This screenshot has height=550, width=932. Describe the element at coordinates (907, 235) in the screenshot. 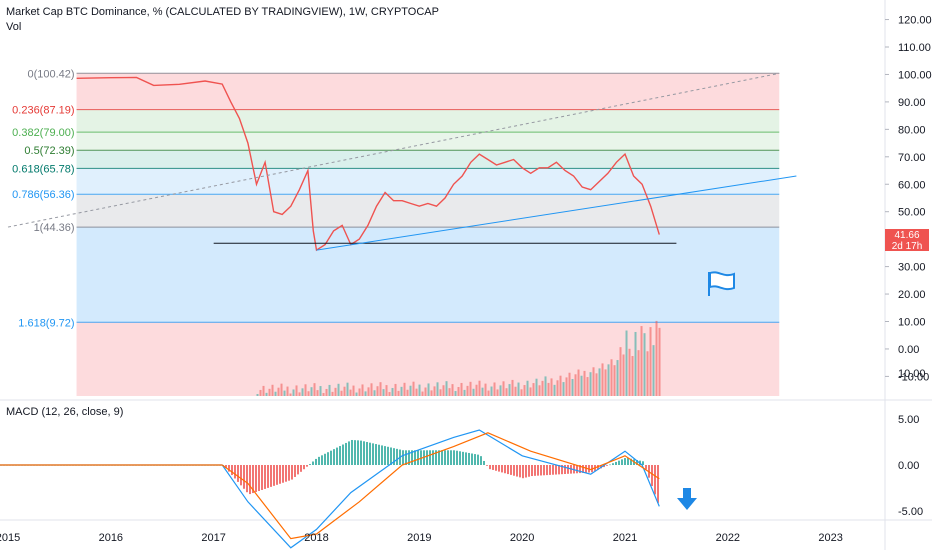

I see `last-price: 41.66` at that location.